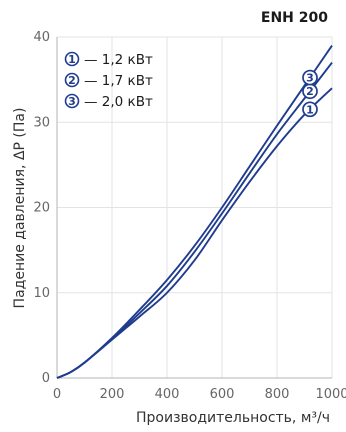 The image size is (346, 432). Describe the element at coordinates (118, 102) in the screenshot. I see `legend-label-3: — 2,0 кВт` at that location.